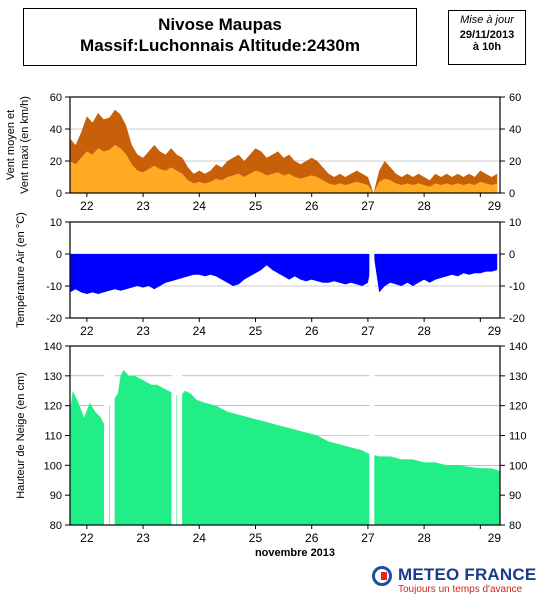  What do you see at coordinates (517, 287) in the screenshot?
I see `chart1-ytick-label-right: -10` at bounding box center [517, 287].